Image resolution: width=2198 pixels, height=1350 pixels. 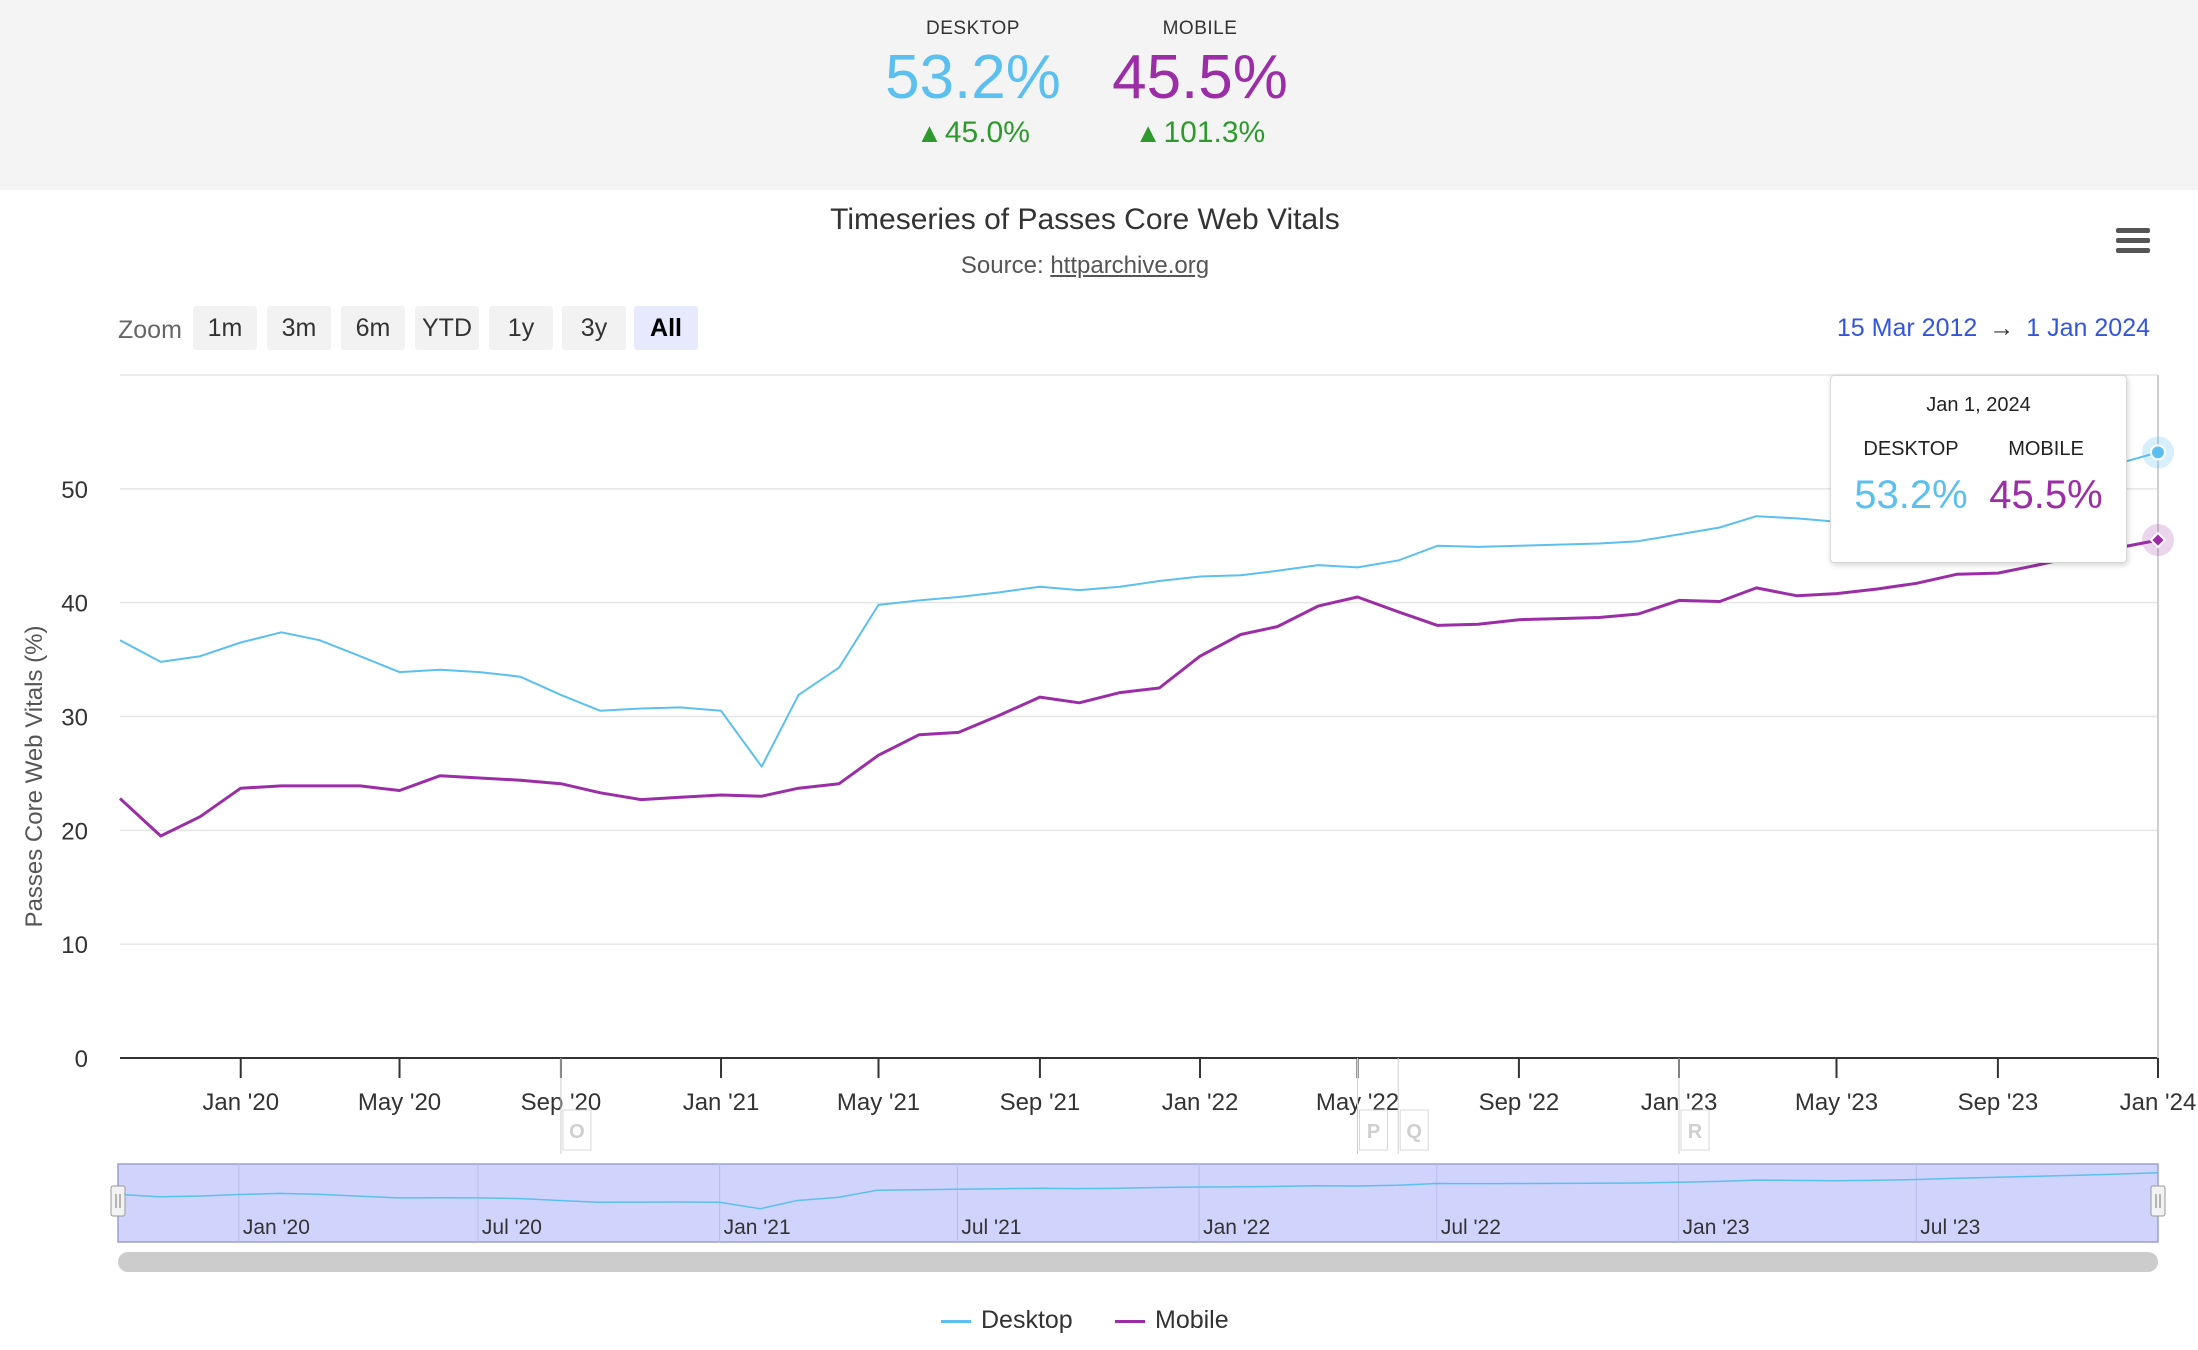 What do you see at coordinates (1040, 1102) in the screenshot?
I see `x-tick-label: Sep '21` at bounding box center [1040, 1102].